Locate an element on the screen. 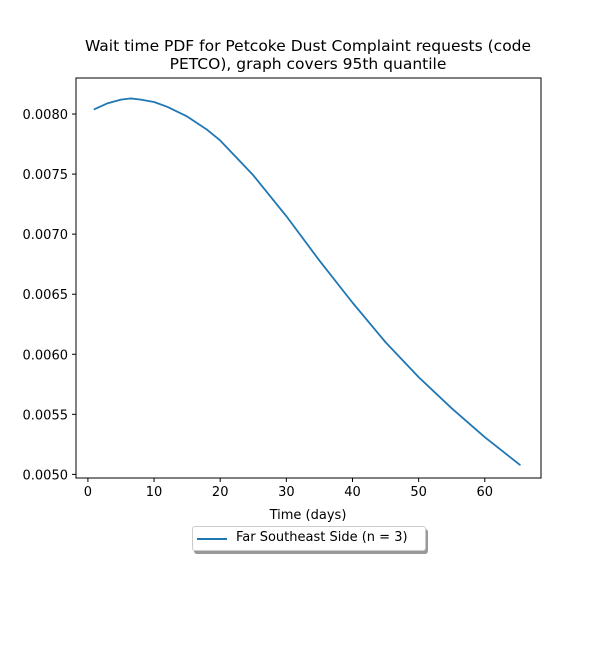 Image resolution: width=600 pixels, height=650 pixels. y-tick-label: 0.0065 is located at coordinates (46, 295).